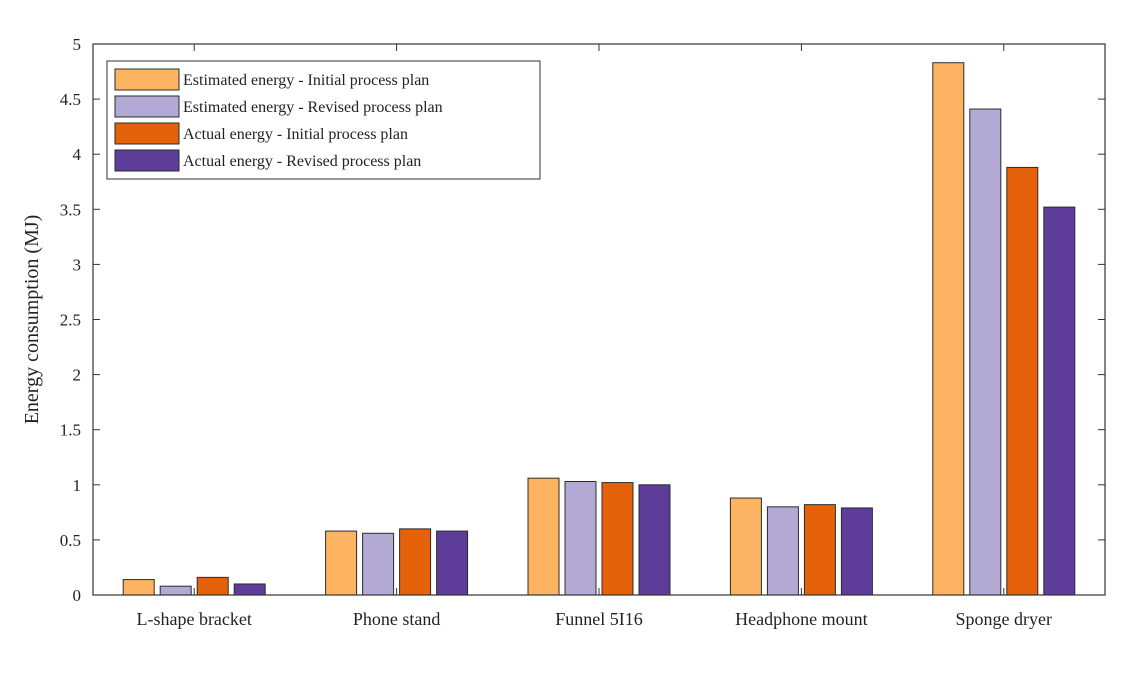 Image resolution: width=1140 pixels, height=688 pixels. What do you see at coordinates (801, 619) in the screenshot?
I see `x-tick-label: Headphone mount` at bounding box center [801, 619].